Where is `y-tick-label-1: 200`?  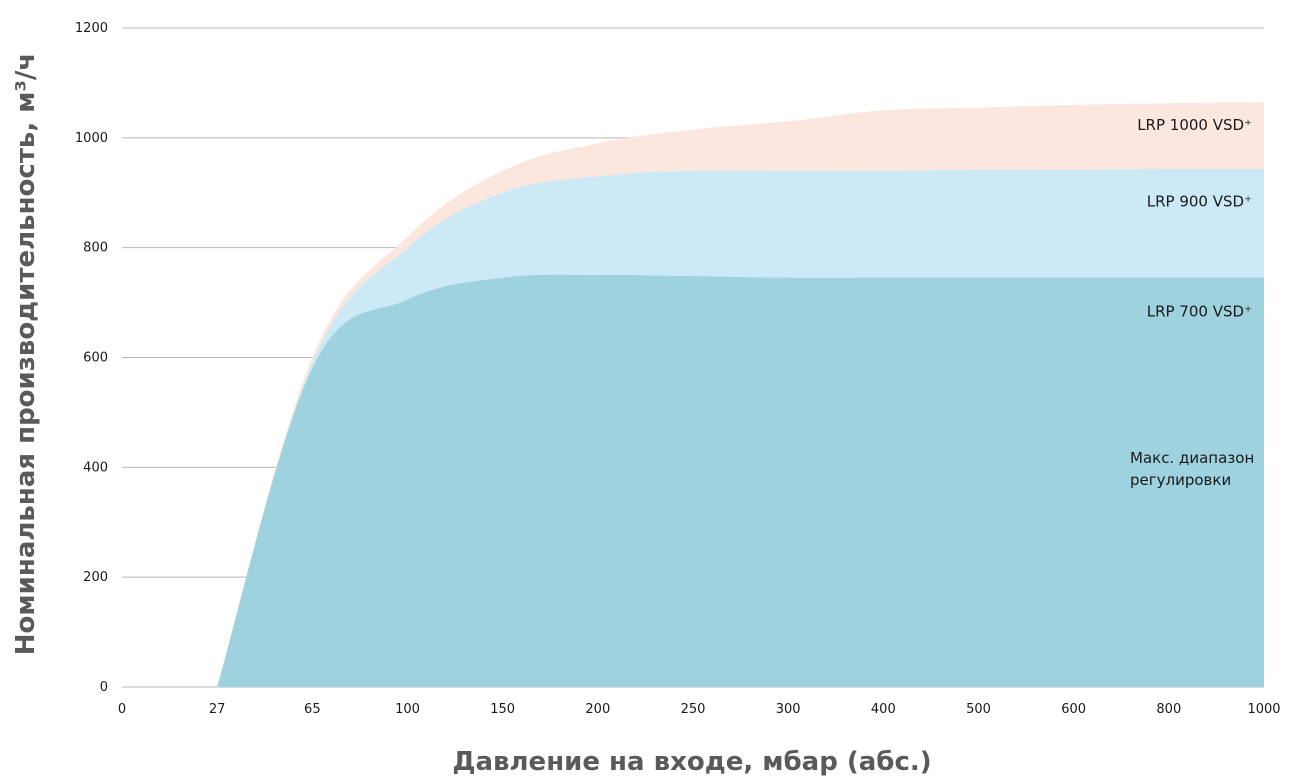 y-tick-label-1: 200 is located at coordinates (95, 577).